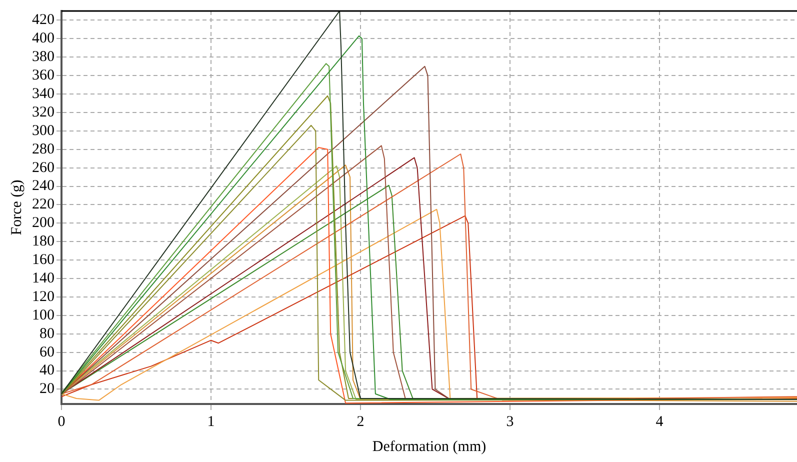 The width and height of the screenshot is (797, 462). What do you see at coordinates (43, 130) in the screenshot?
I see `y-tick-label: 300` at bounding box center [43, 130].